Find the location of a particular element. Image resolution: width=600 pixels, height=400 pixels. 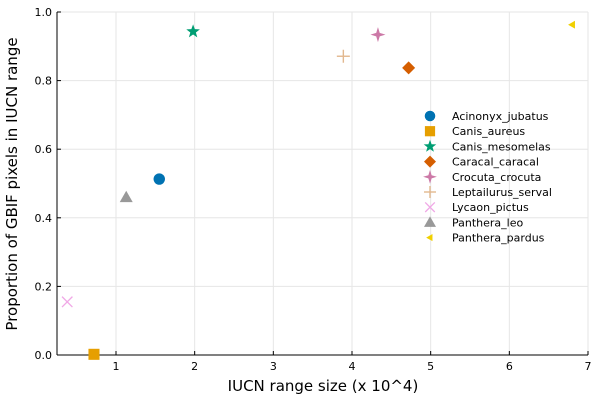

y-tick-label: 0.2 is located at coordinates (44, 286).